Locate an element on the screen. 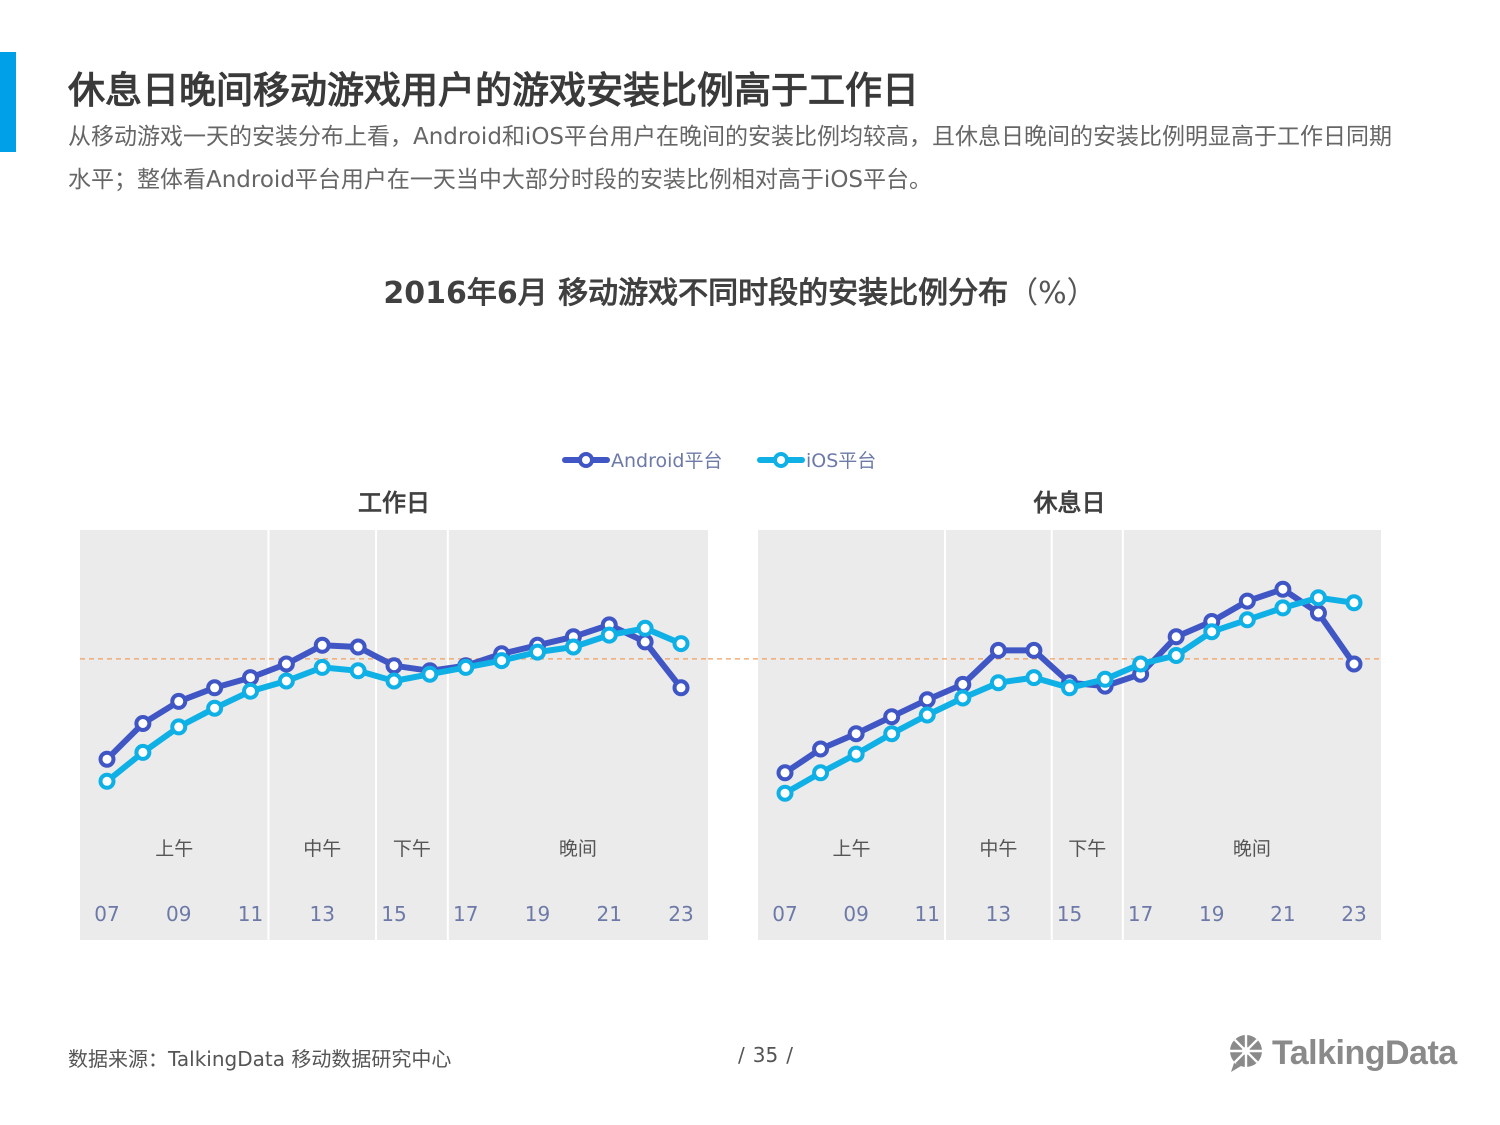  chart-unit: （%） is located at coordinates (1052, 293).